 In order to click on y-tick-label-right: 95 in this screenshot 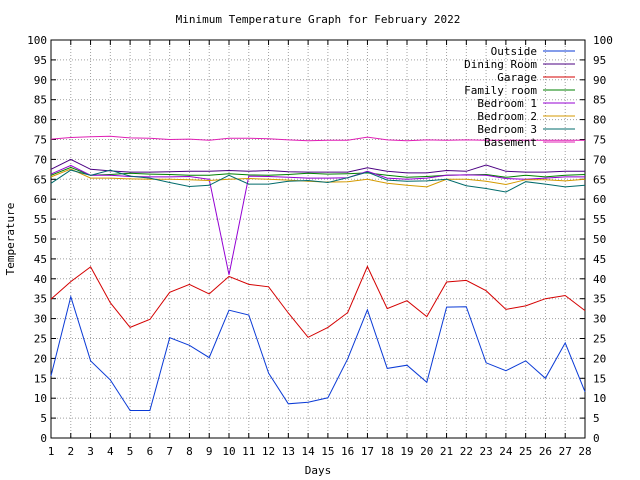, I will do `click(599, 60)`.